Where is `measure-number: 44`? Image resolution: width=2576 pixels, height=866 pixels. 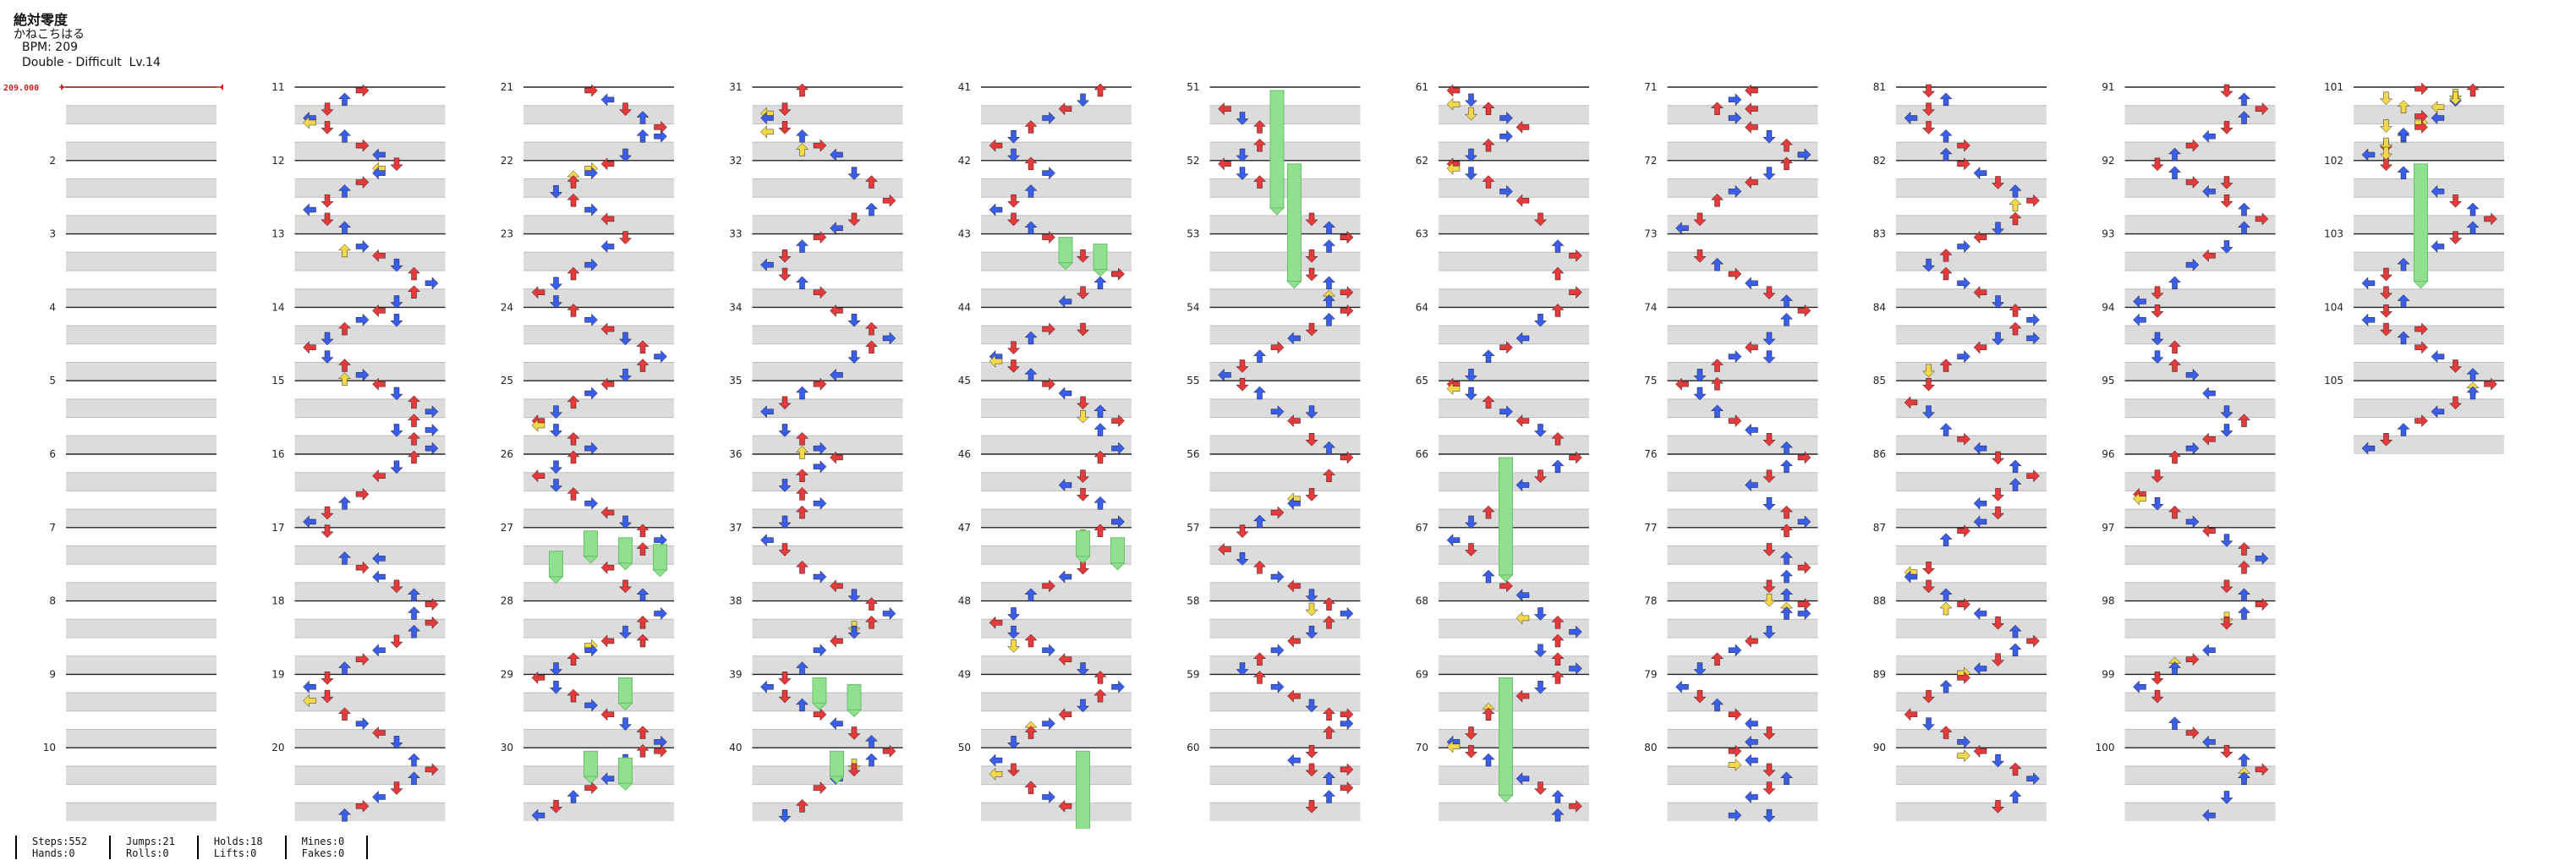
measure-number: 44 is located at coordinates (964, 307).